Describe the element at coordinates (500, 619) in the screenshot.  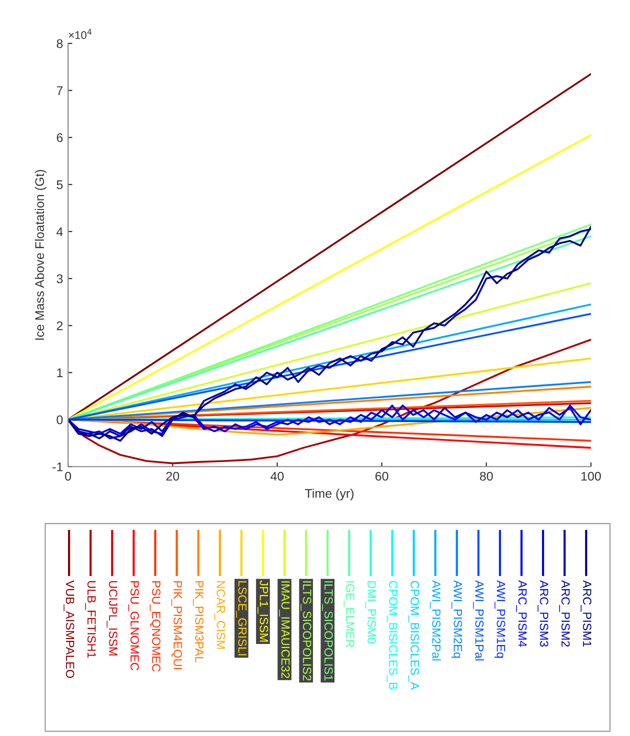
I see `text: AWI_PISM1Eq` at that location.